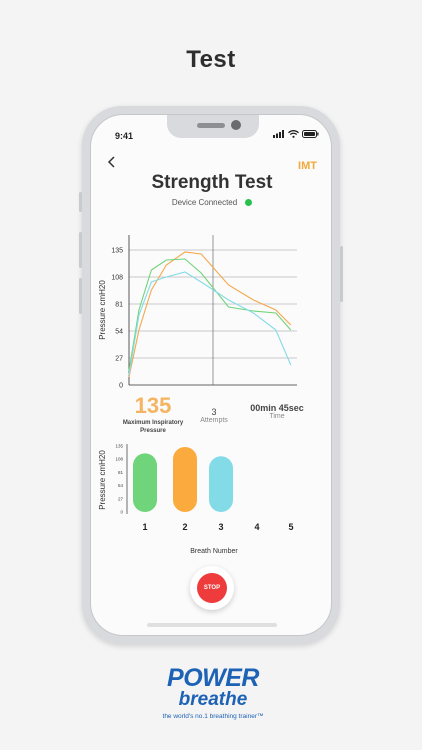 Image resolution: width=422 pixels, height=750 pixels. Describe the element at coordinates (102, 480) in the screenshot. I see `bar-y-axis-label: Pressure cmH20` at that location.